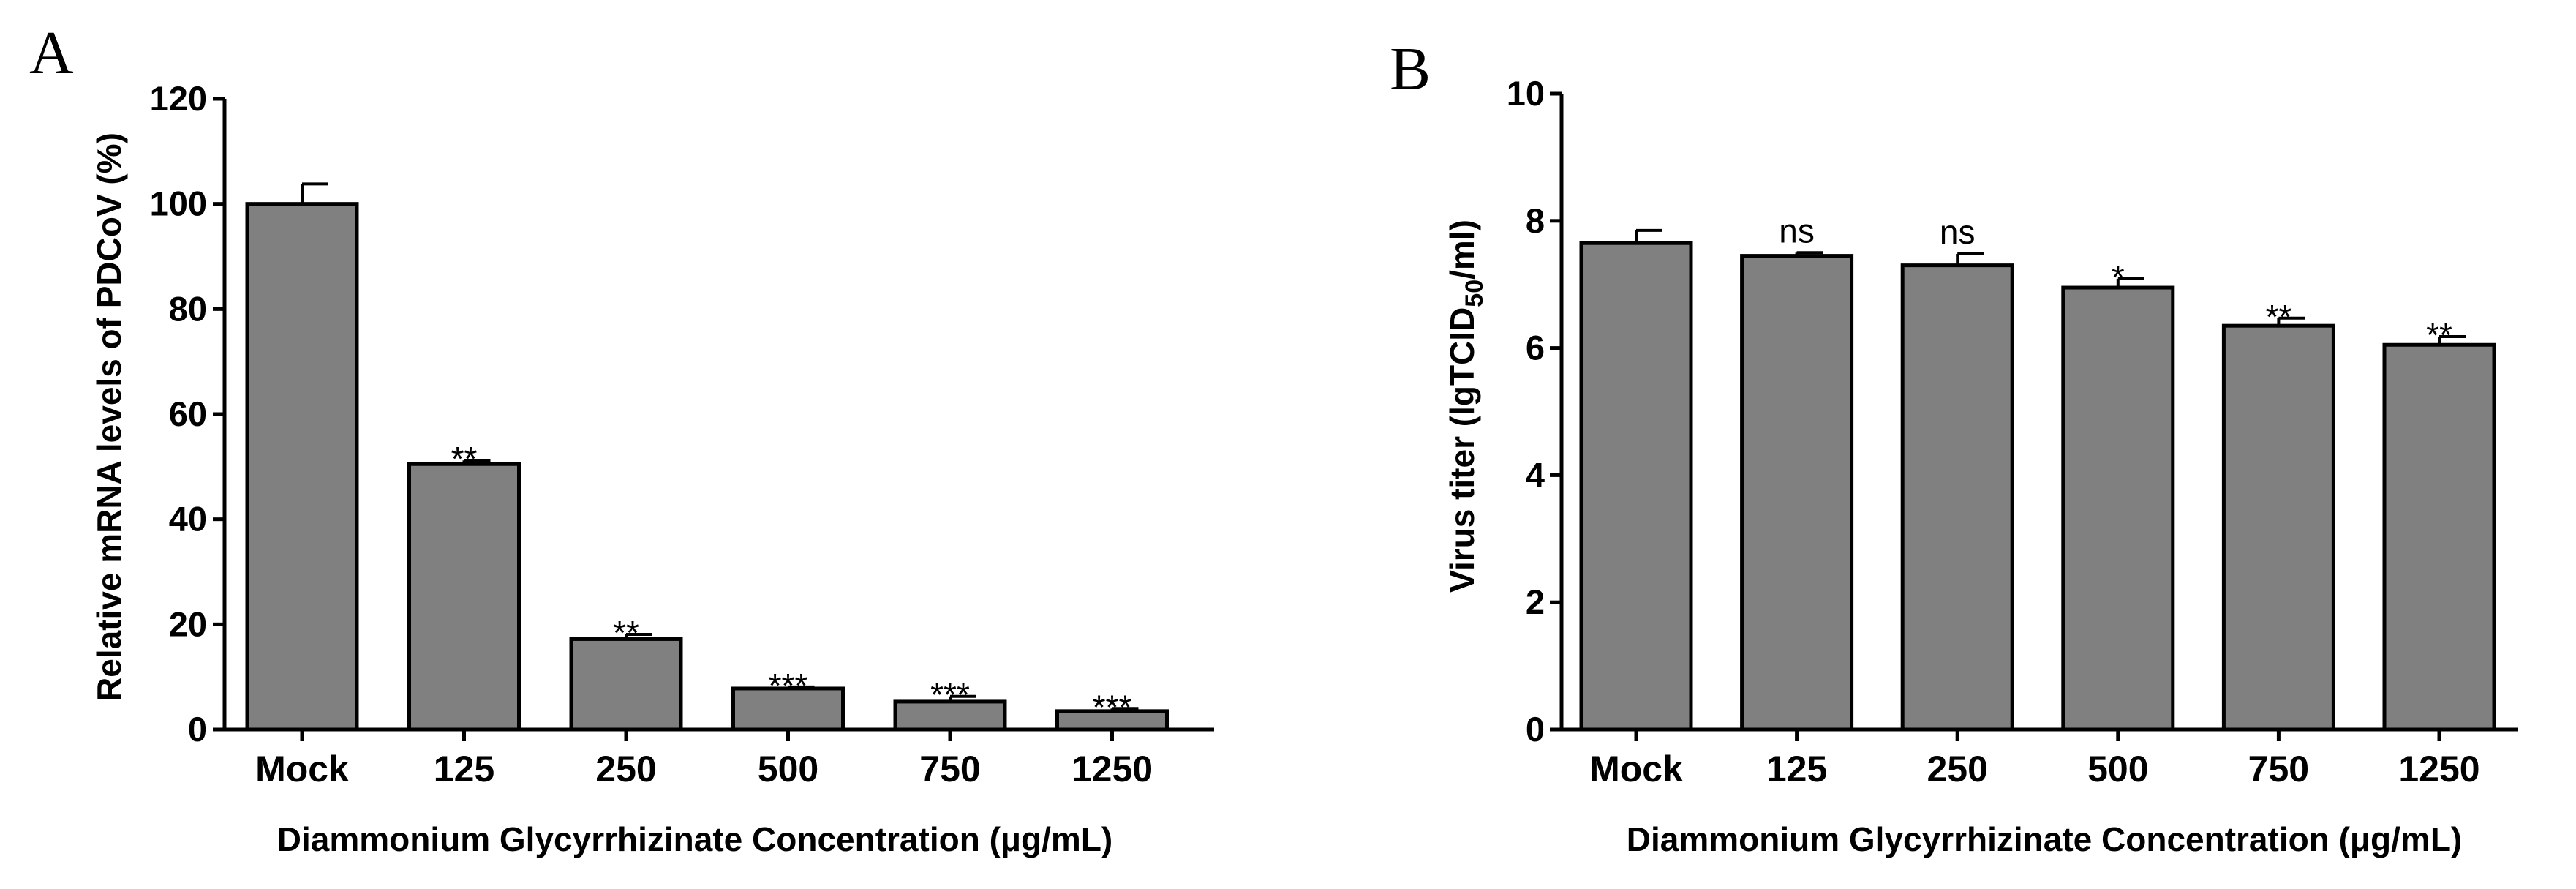 The width and height of the screenshot is (2576, 889). I want to click on panel-b-letter: B, so click(1410, 69).